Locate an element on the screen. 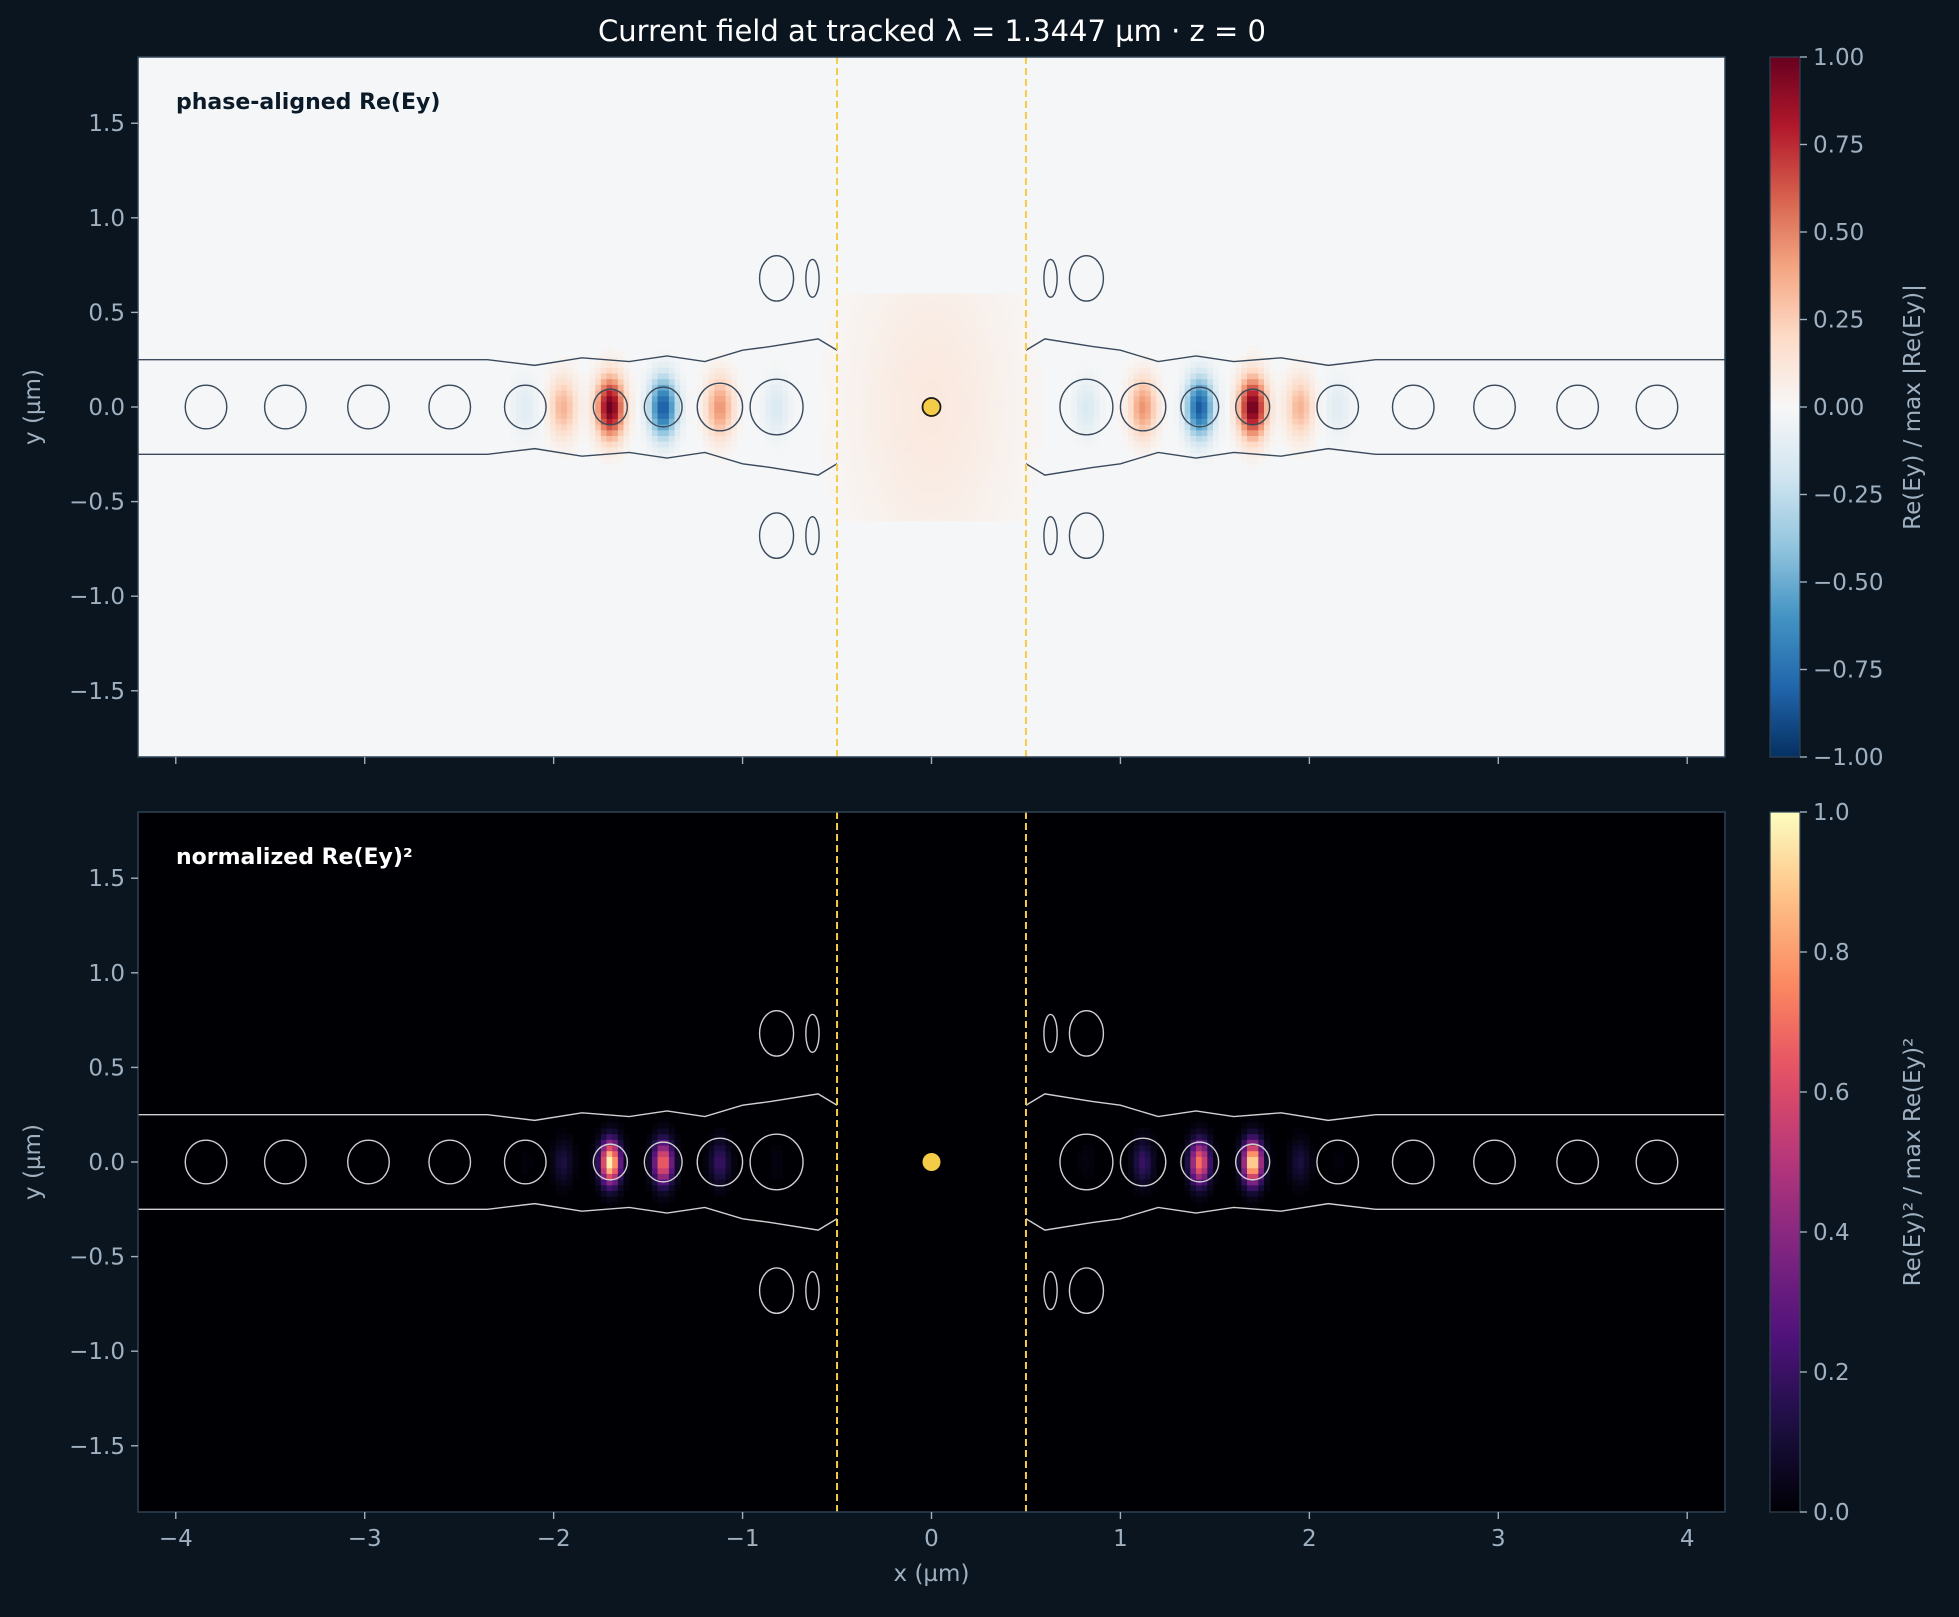  hole-outline is located at coordinates (610, 1162).